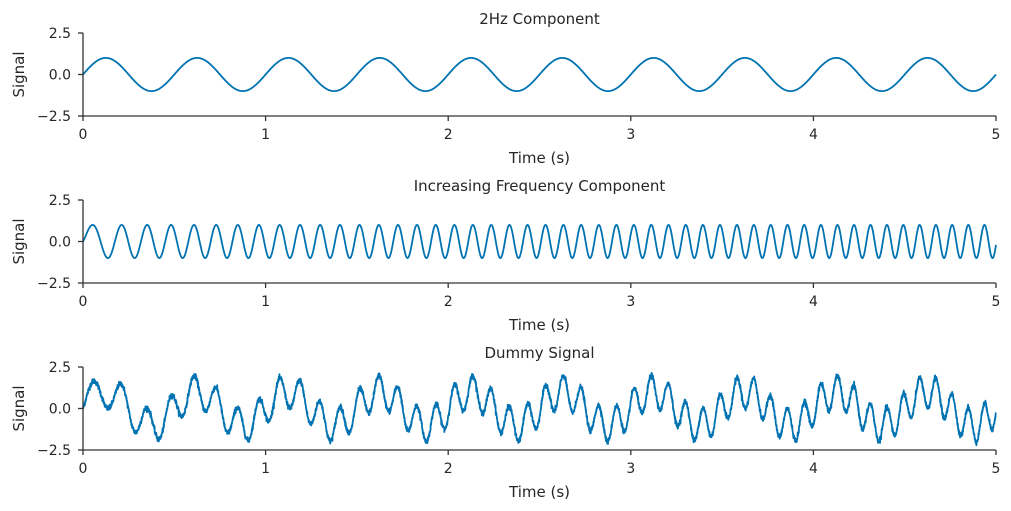 The width and height of the screenshot is (1011, 511). What do you see at coordinates (539, 353) in the screenshot?
I see `subplot-title: Dummy Signal` at bounding box center [539, 353].